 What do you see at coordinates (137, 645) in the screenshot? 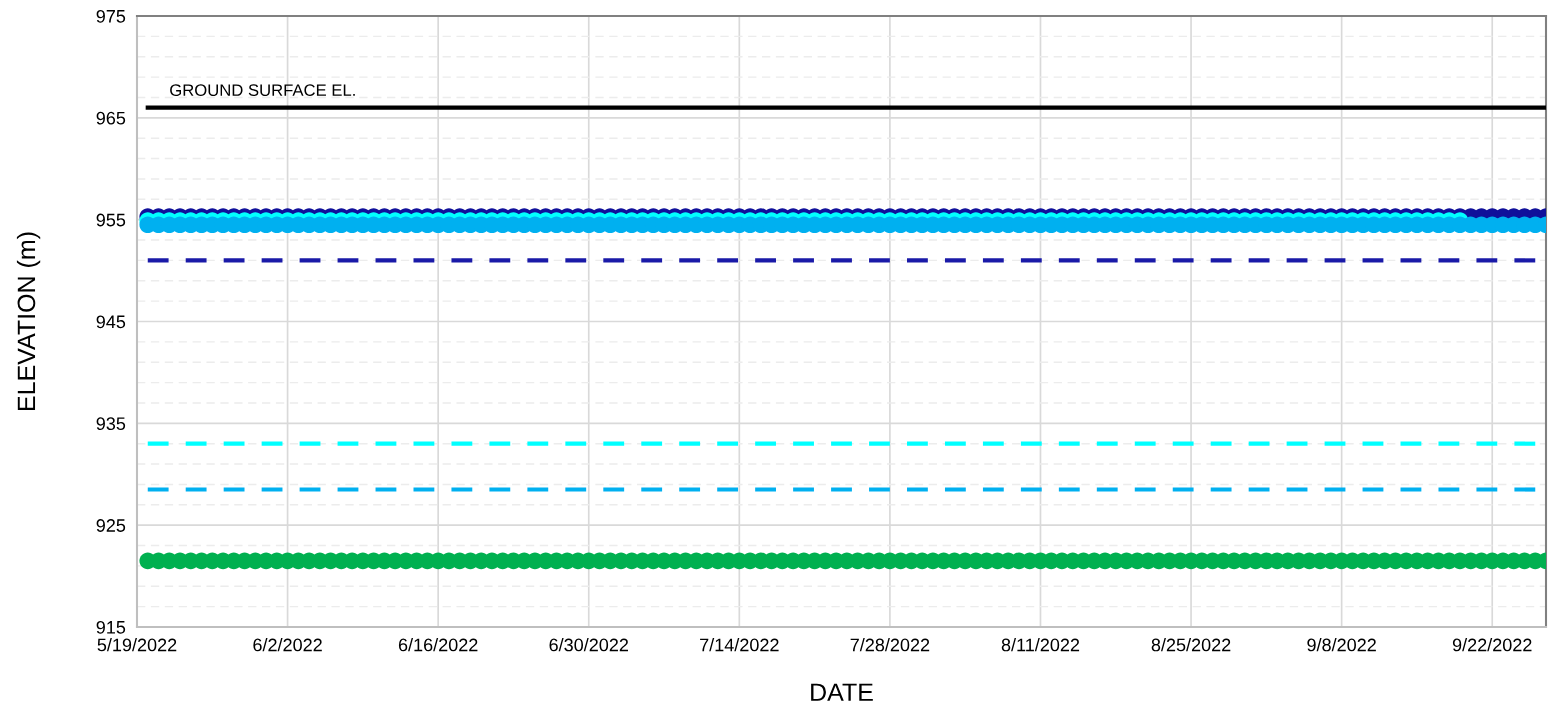
I see `x-tick-label: 5/19/2022` at bounding box center [137, 645].